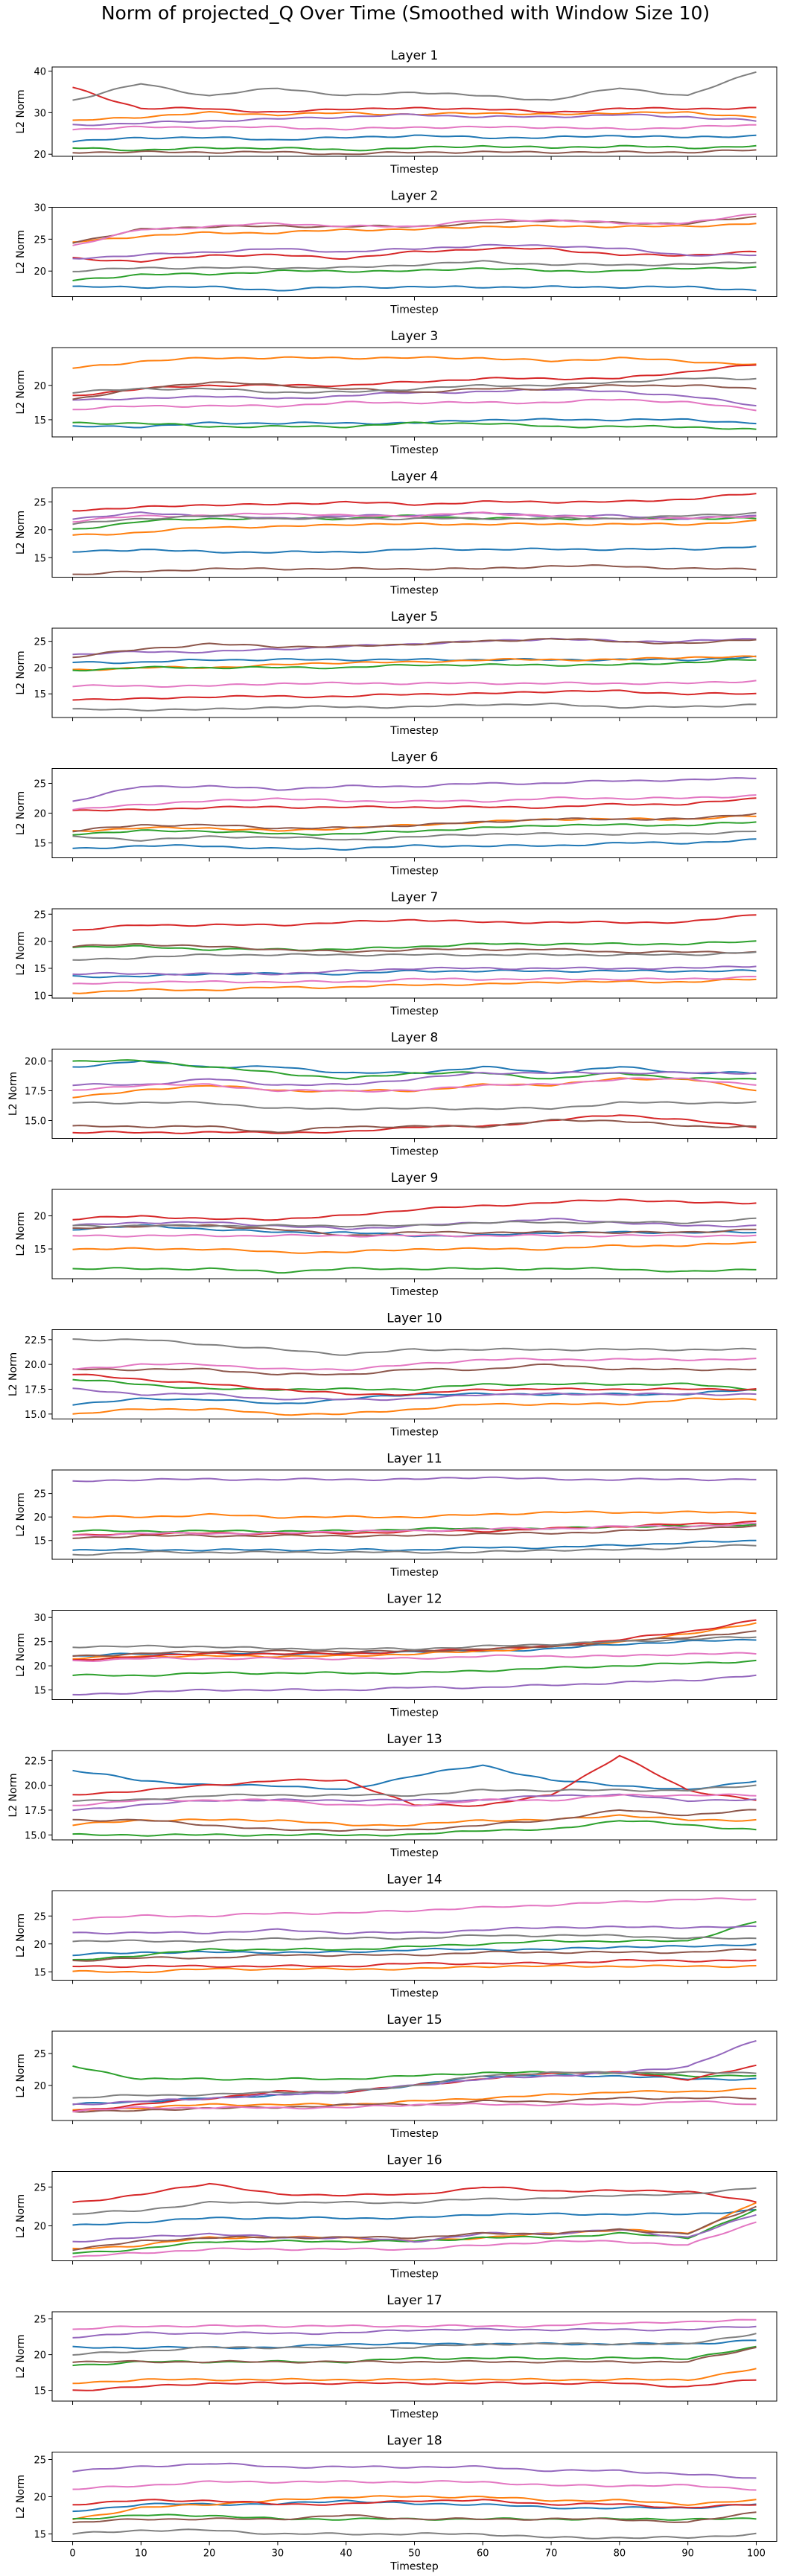 The width and height of the screenshot is (811, 2576). I want to click on chart-title: Layer 11, so click(415, 1458).